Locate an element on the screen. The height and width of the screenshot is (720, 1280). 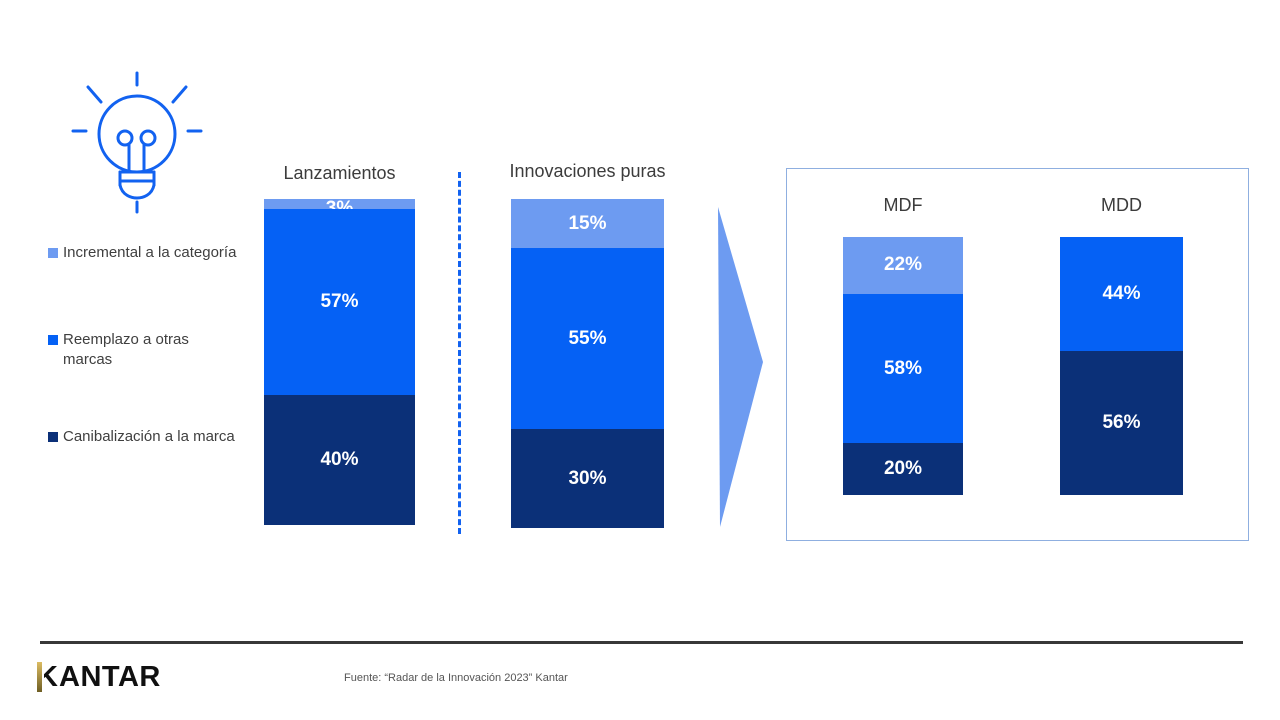
segment-value-label: 55% is located at coordinates (587, 338).